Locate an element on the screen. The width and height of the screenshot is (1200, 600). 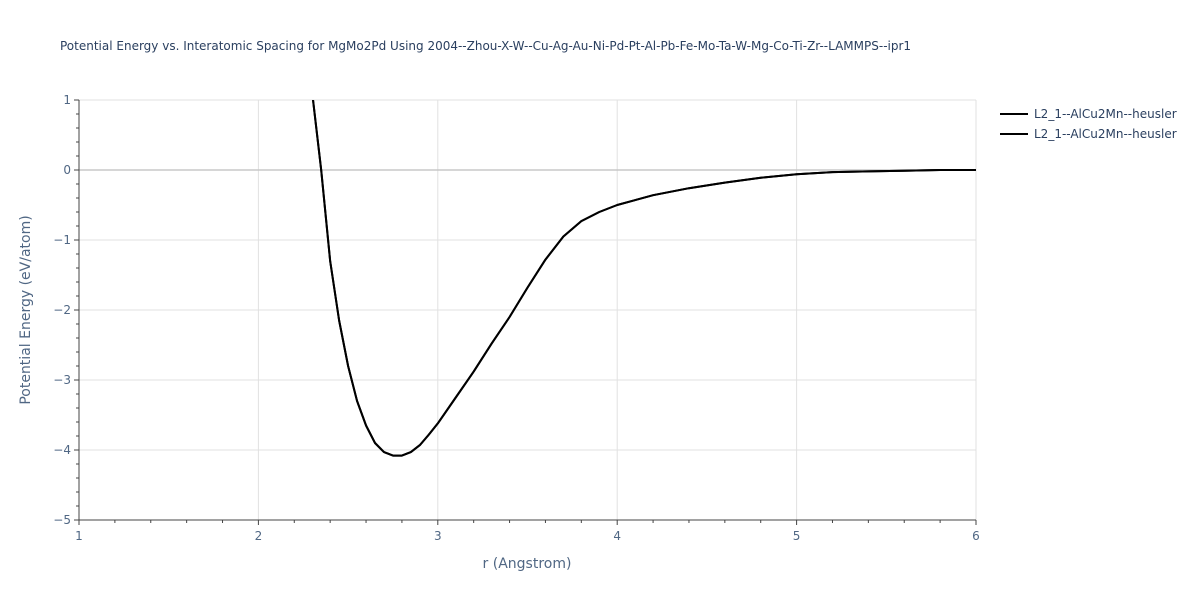
y-tick-label: 0 is located at coordinates (67, 170).